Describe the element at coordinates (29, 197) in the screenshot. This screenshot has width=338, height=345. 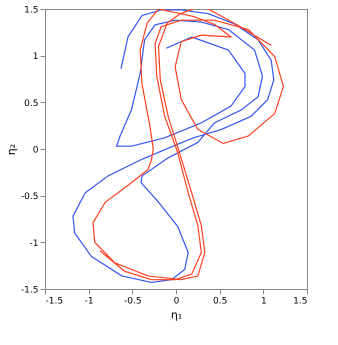
I see `y-tick-label: -0.5` at that location.